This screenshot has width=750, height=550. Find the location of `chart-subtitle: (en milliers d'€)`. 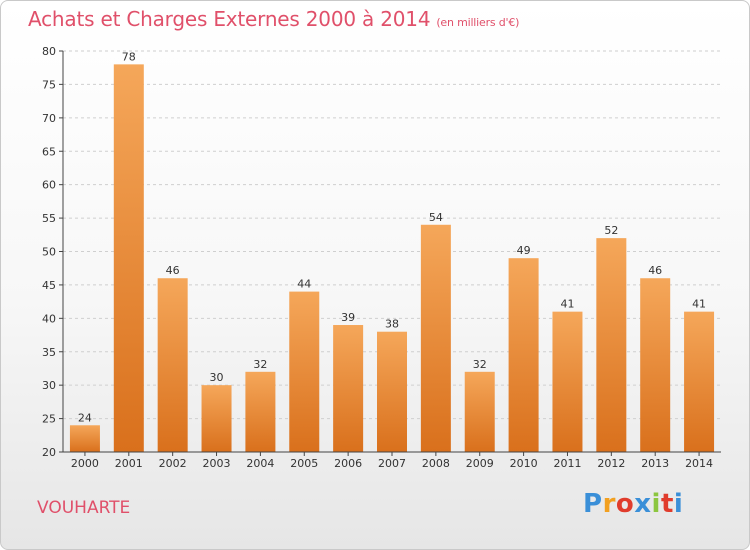

chart-subtitle: (en milliers d'€) is located at coordinates (478, 22).